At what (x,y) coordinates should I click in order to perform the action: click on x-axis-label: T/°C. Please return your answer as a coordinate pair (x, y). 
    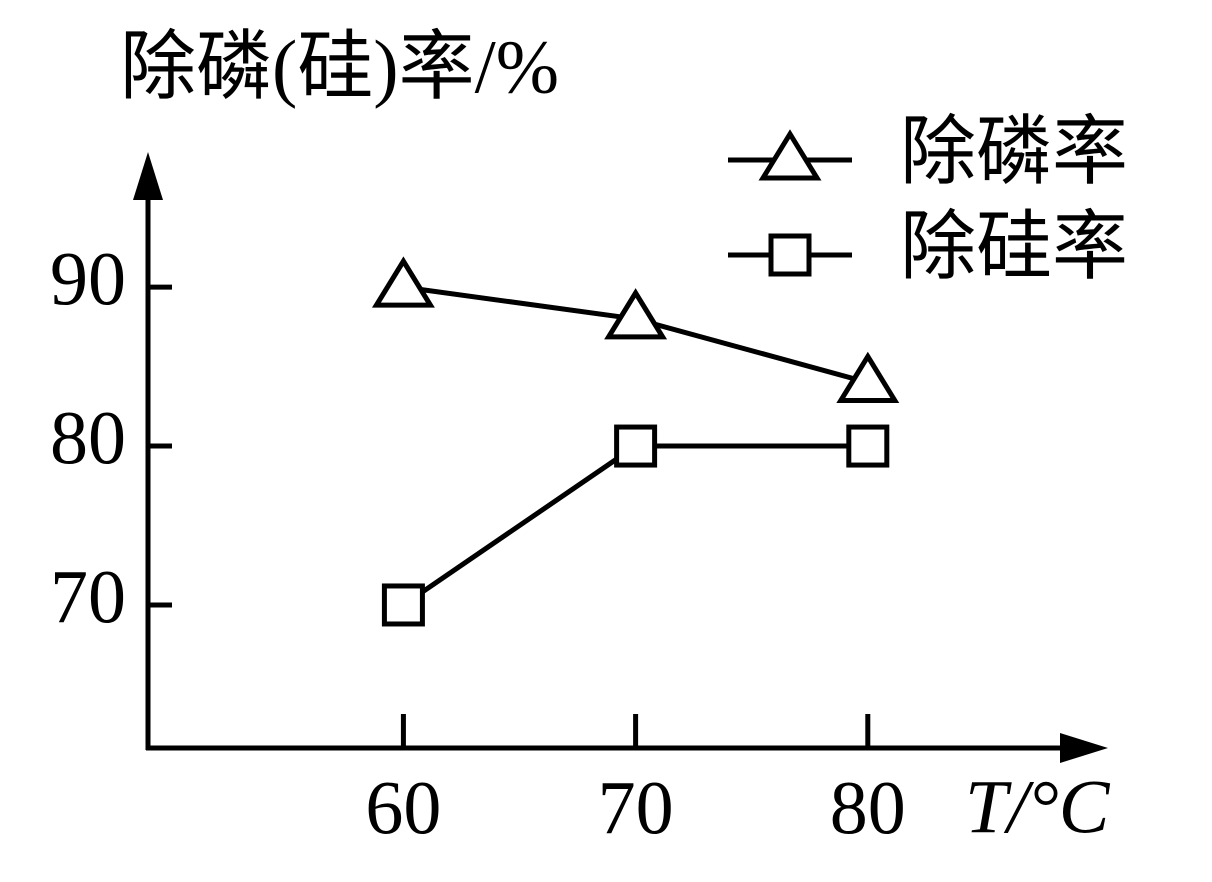
    Looking at the image, I should click on (1038, 807).